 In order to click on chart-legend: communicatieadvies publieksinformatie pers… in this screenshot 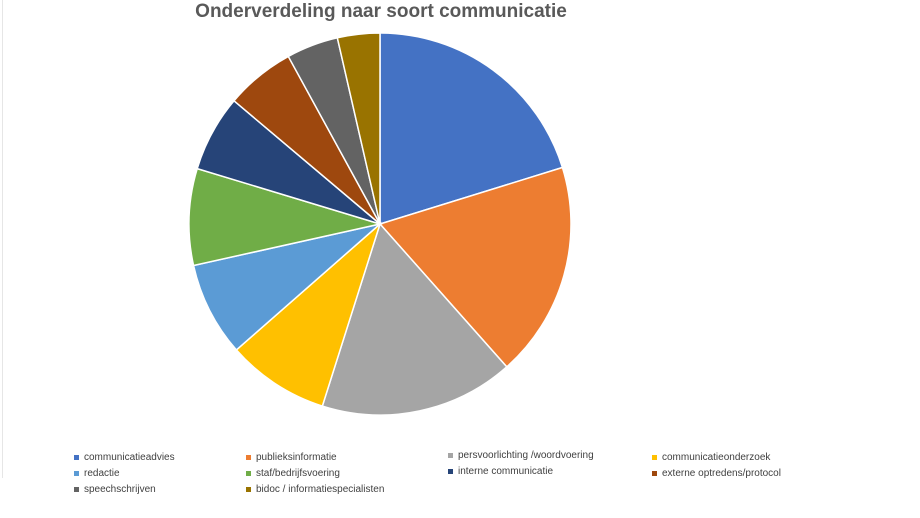, I will do `click(484, 480)`.